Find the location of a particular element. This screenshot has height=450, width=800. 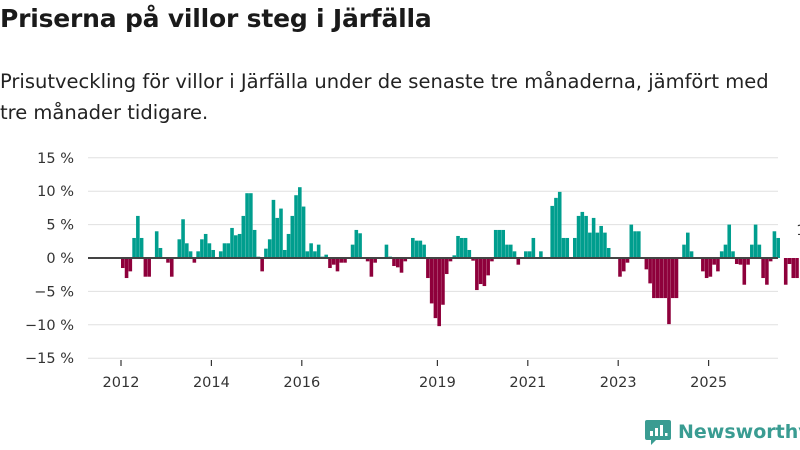

y-tick-label: −15 % is located at coordinates (49, 359).